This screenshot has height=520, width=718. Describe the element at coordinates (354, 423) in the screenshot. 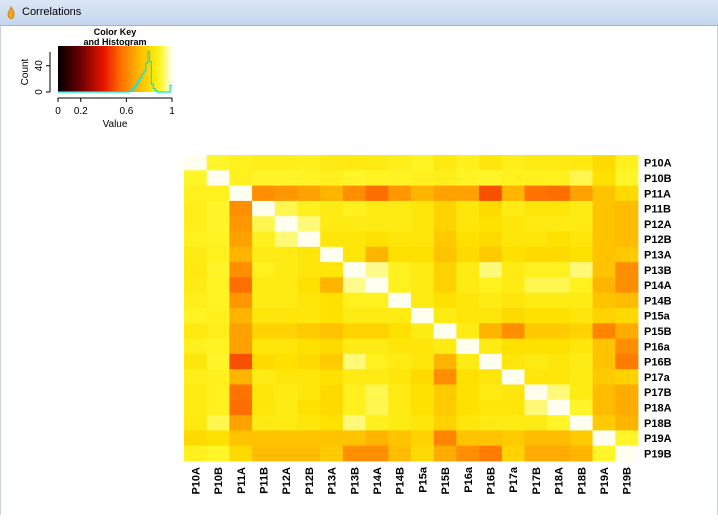

I see `heatmap-cell-P18B-P13B` at that location.